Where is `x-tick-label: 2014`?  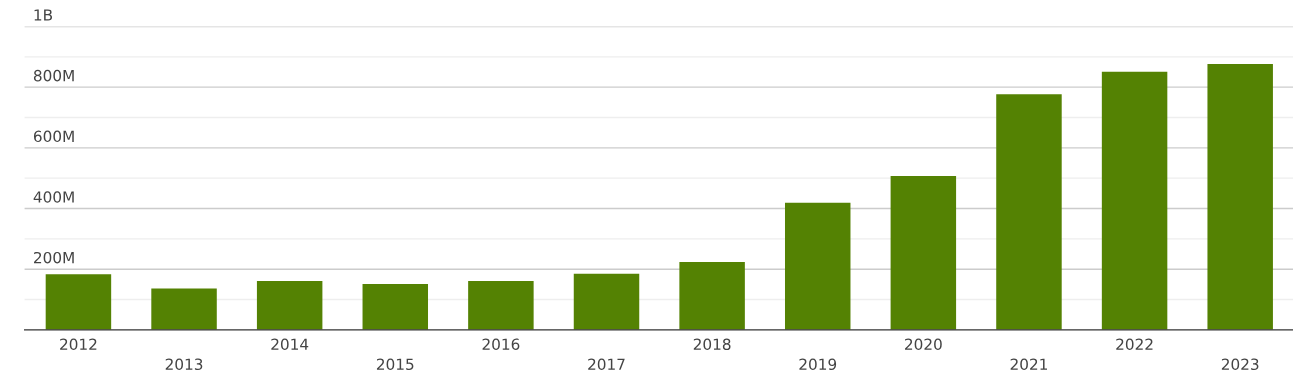 x-tick-label: 2014 is located at coordinates (290, 344).